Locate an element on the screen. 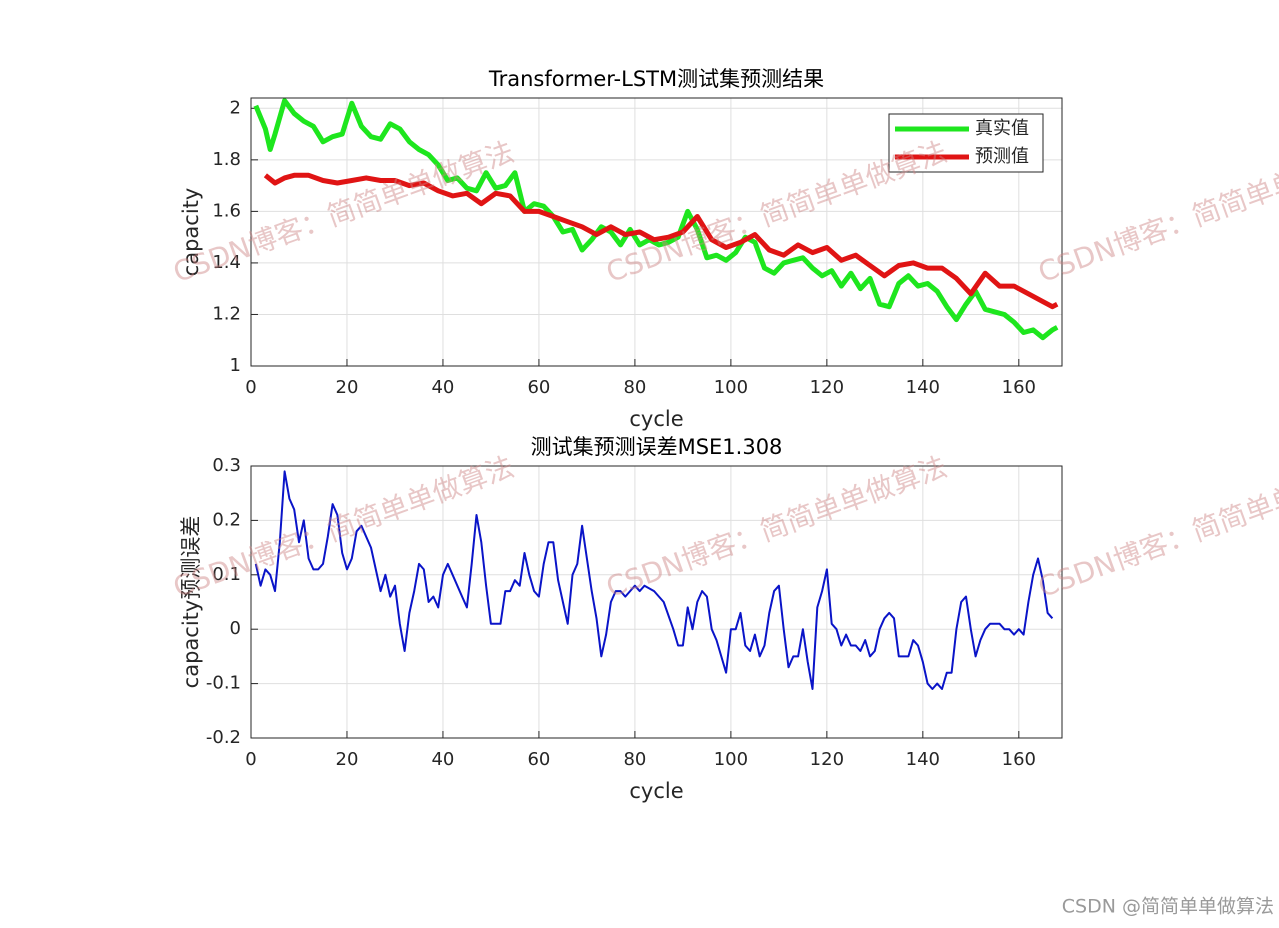  y-tick-label: -0.2 is located at coordinates (223, 737).